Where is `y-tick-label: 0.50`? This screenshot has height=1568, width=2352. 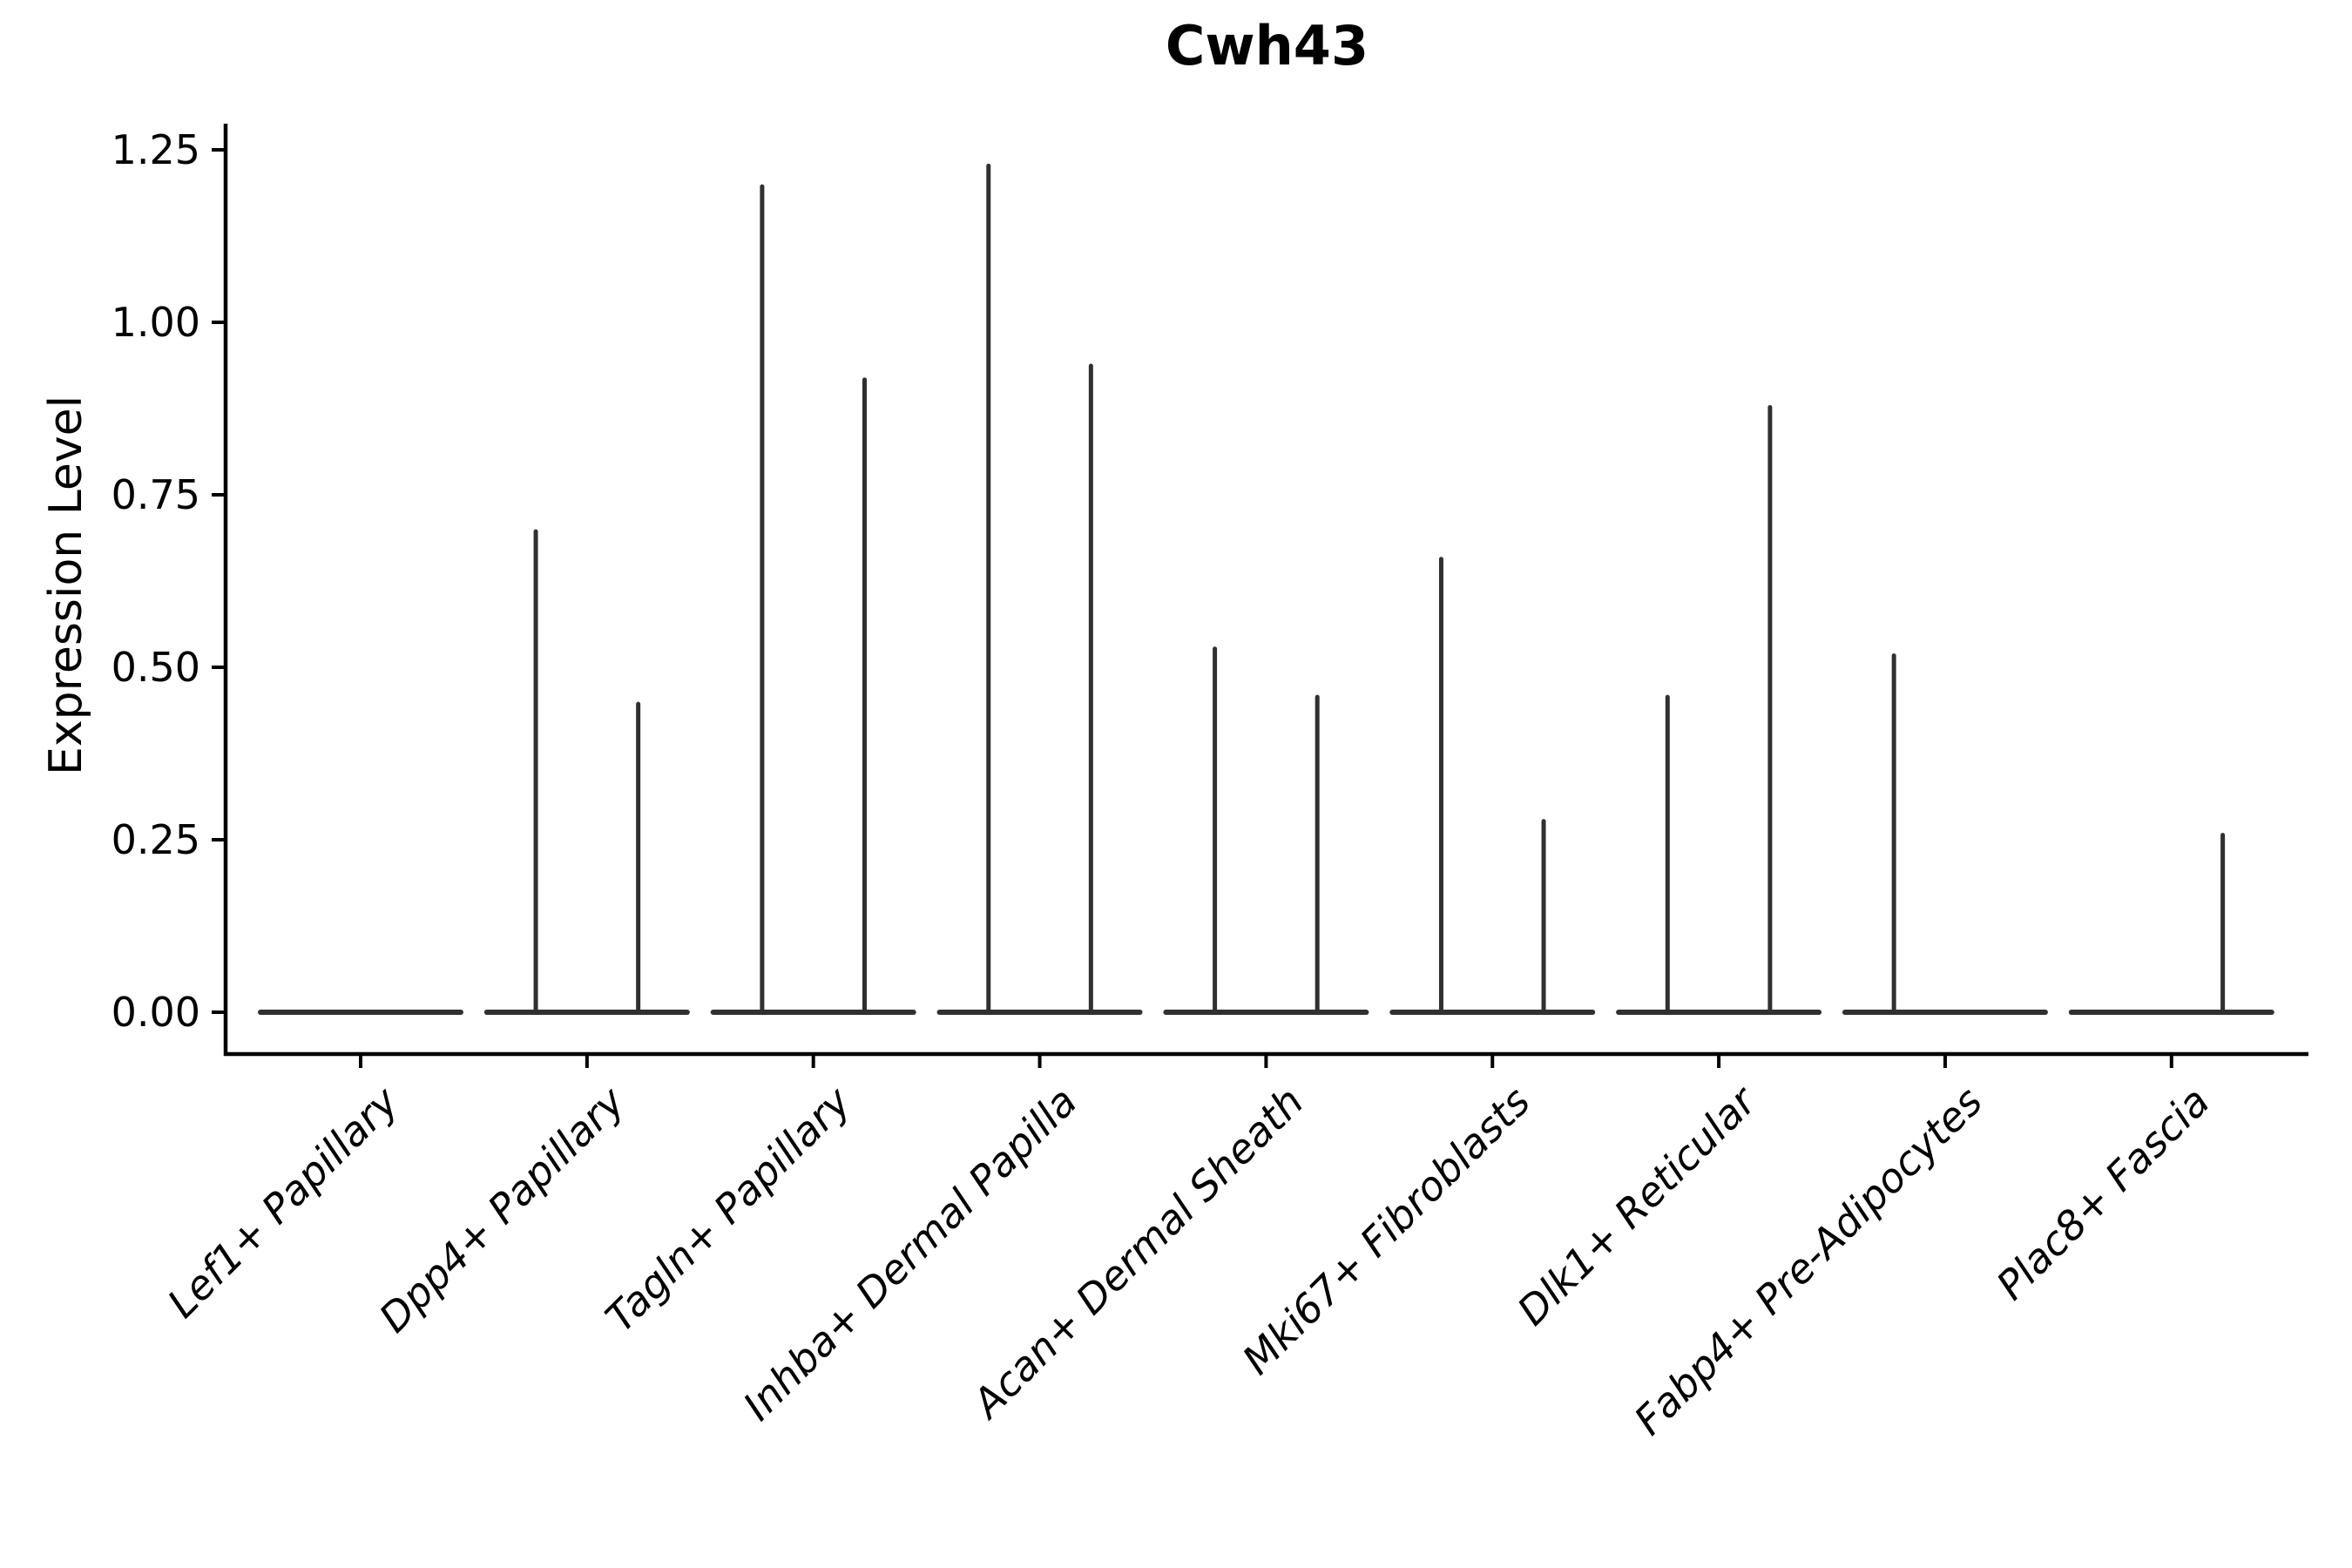 y-tick-label: 0.50 is located at coordinates (155, 667).